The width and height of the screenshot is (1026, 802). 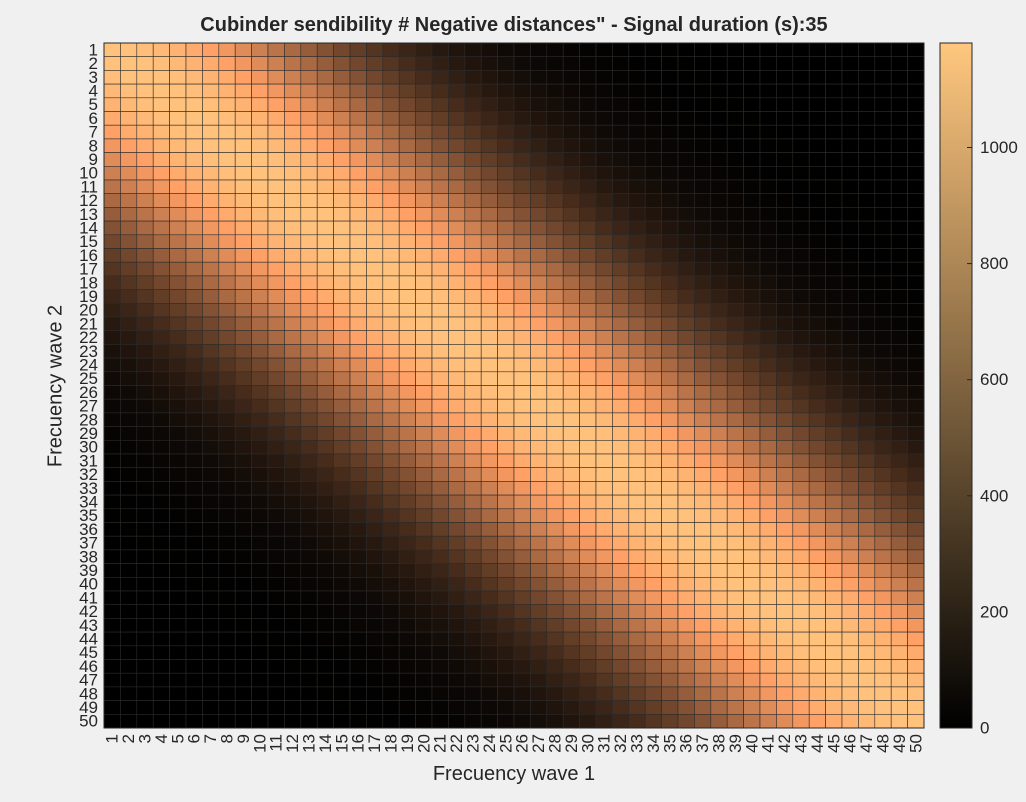 I want to click on x-tick-label: 37, so click(x=702, y=743).